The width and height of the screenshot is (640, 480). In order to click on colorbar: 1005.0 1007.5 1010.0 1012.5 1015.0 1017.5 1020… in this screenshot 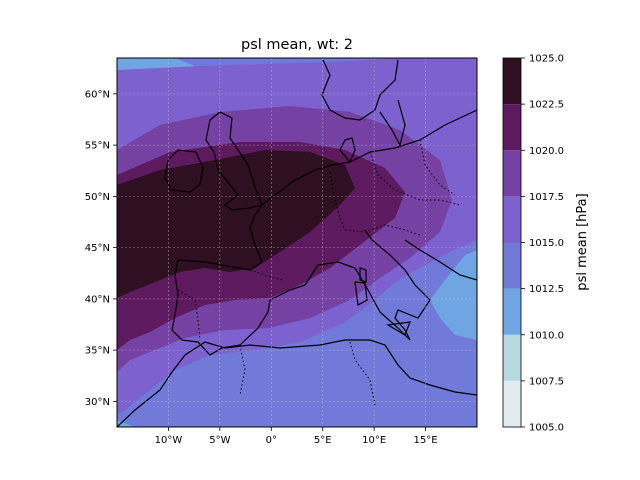, I will do `click(546, 244)`.